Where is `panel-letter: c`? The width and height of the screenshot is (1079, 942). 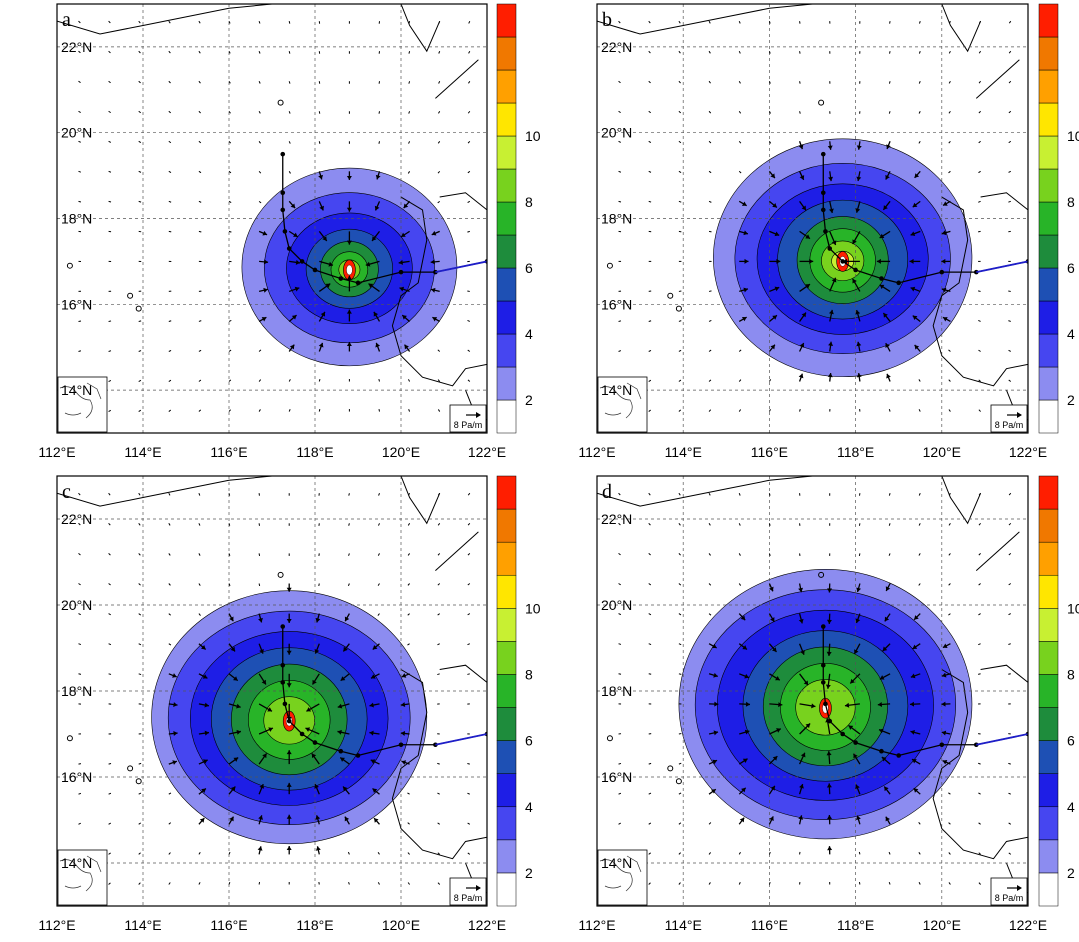 panel-letter: c is located at coordinates (66, 492).